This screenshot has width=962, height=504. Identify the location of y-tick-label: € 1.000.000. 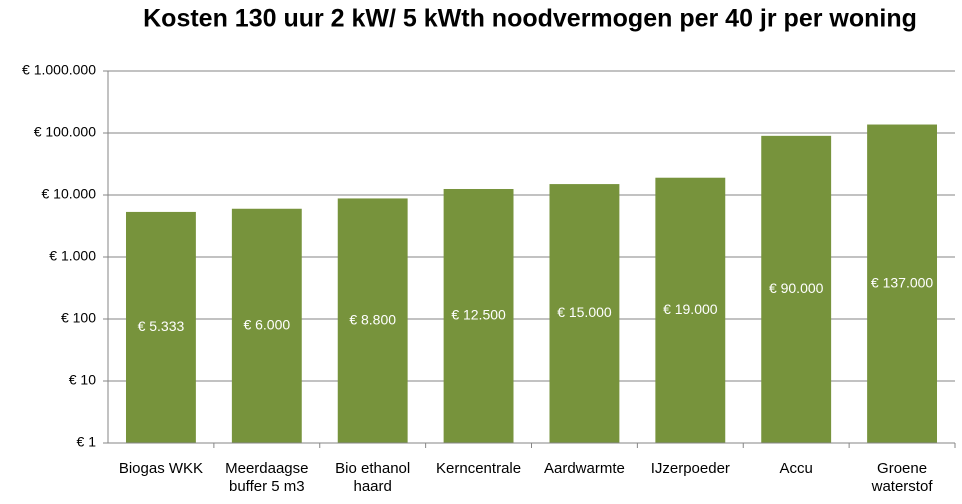
(59, 70).